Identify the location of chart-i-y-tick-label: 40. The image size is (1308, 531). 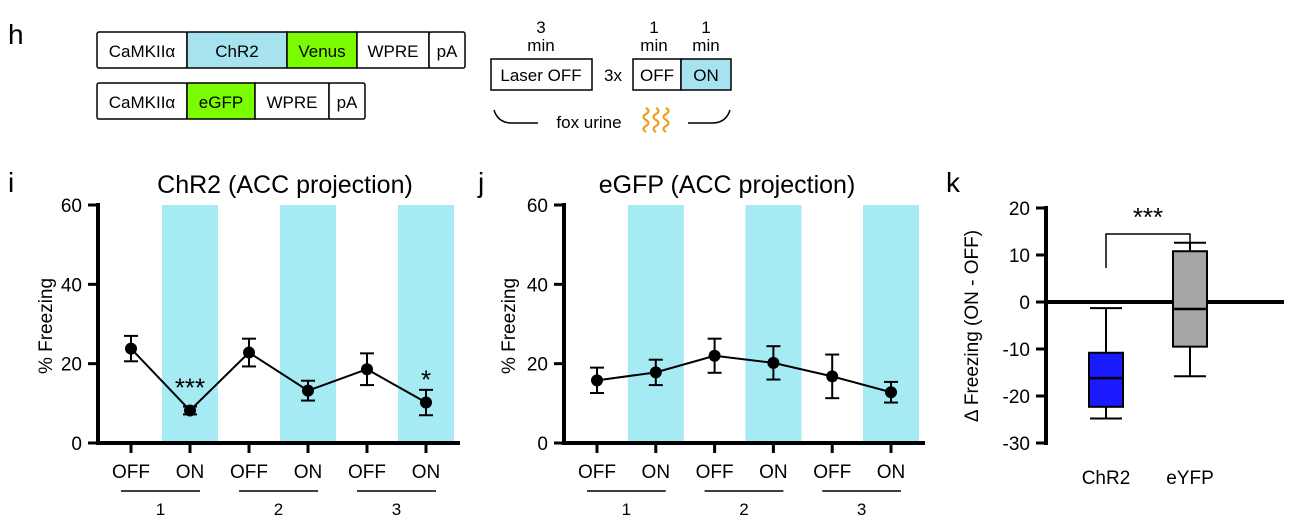
(71, 285).